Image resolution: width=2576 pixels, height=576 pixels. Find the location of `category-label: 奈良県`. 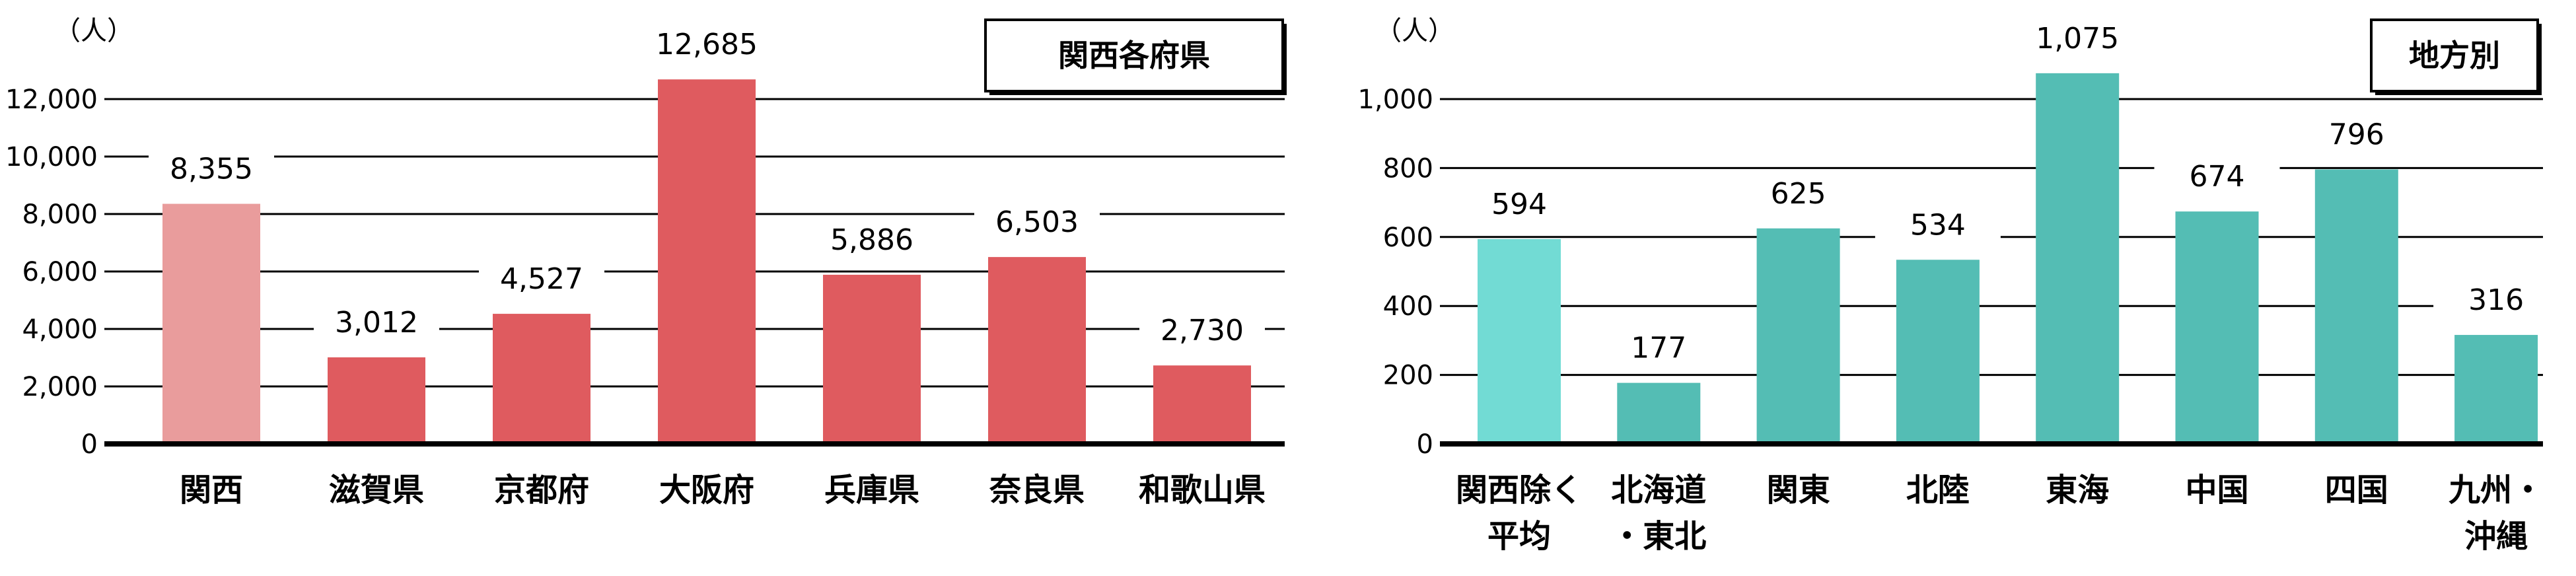

category-label: 奈良県 is located at coordinates (1037, 490).